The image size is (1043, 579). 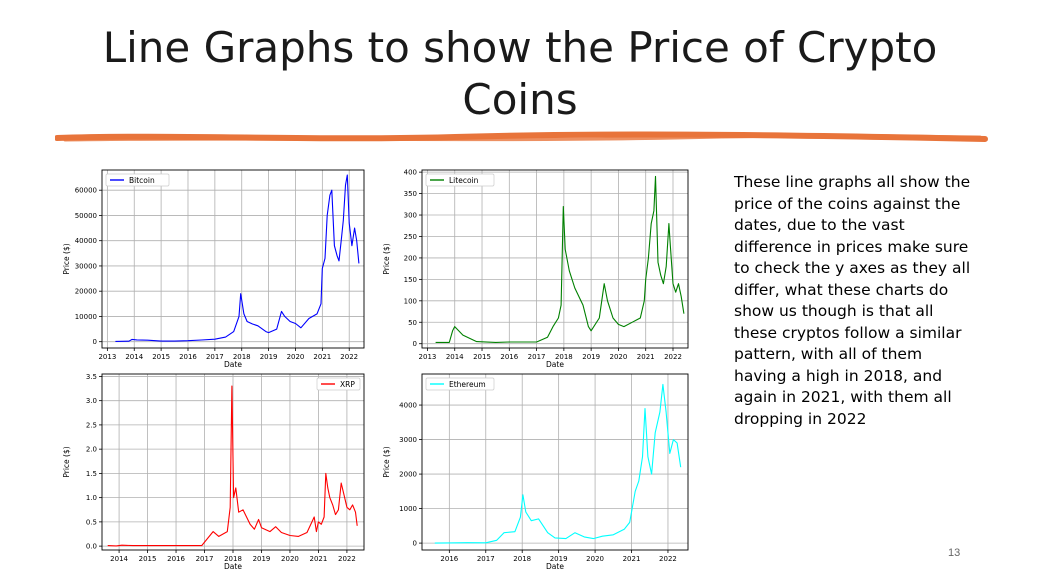 What do you see at coordinates (91, 450) in the screenshot?
I see `y-tick-label: 2.0` at bounding box center [91, 450].